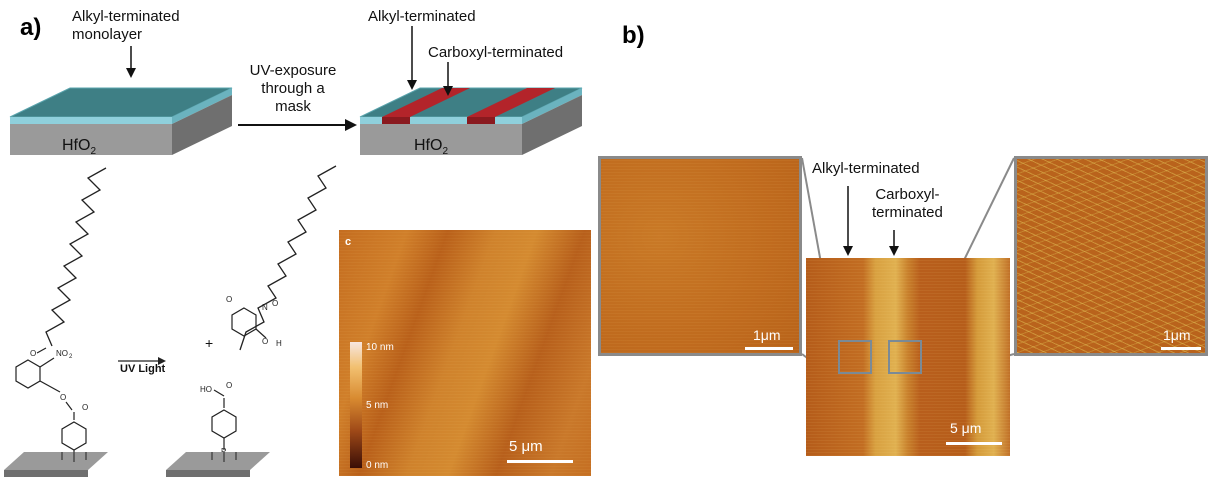  What do you see at coordinates (28, 374) in the screenshot?
I see `left-benzene-ring` at bounding box center [28, 374].